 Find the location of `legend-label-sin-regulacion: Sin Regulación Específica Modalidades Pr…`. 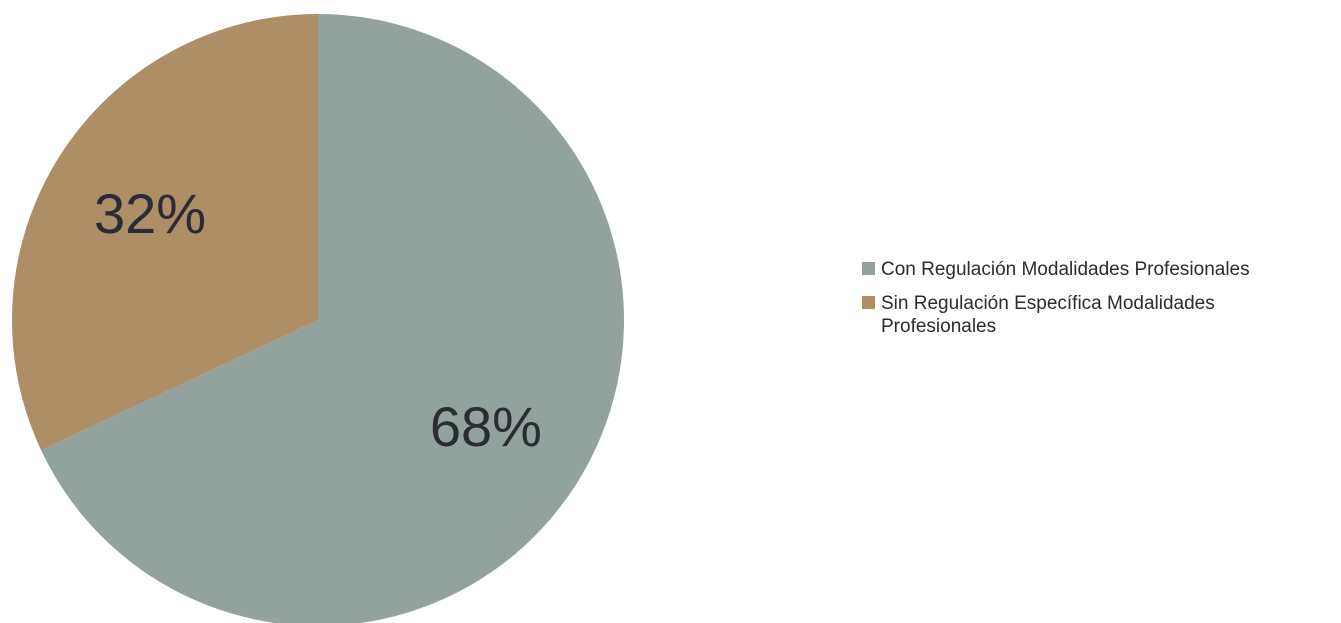

legend-label-sin-regulacion: Sin Regulación Específica Modalidades Pr… is located at coordinates (1048, 315).